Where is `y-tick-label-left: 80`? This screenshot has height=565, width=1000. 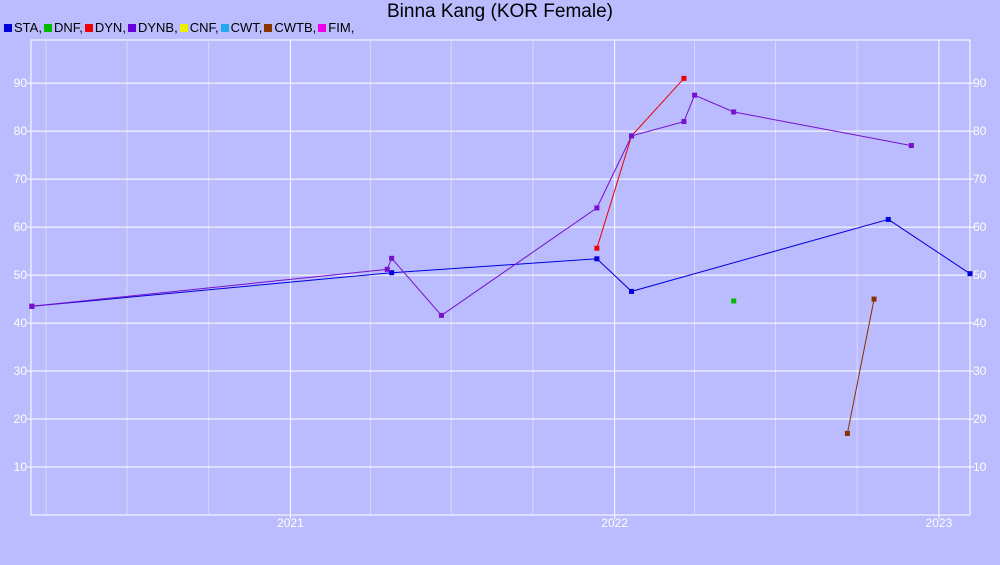 y-tick-label-left: 80 is located at coordinates (21, 131).